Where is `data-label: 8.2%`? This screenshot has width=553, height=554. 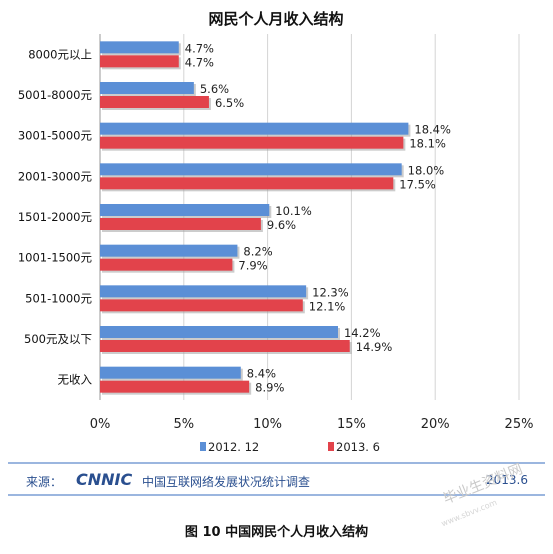 data-label: 8.2% is located at coordinates (257, 252).